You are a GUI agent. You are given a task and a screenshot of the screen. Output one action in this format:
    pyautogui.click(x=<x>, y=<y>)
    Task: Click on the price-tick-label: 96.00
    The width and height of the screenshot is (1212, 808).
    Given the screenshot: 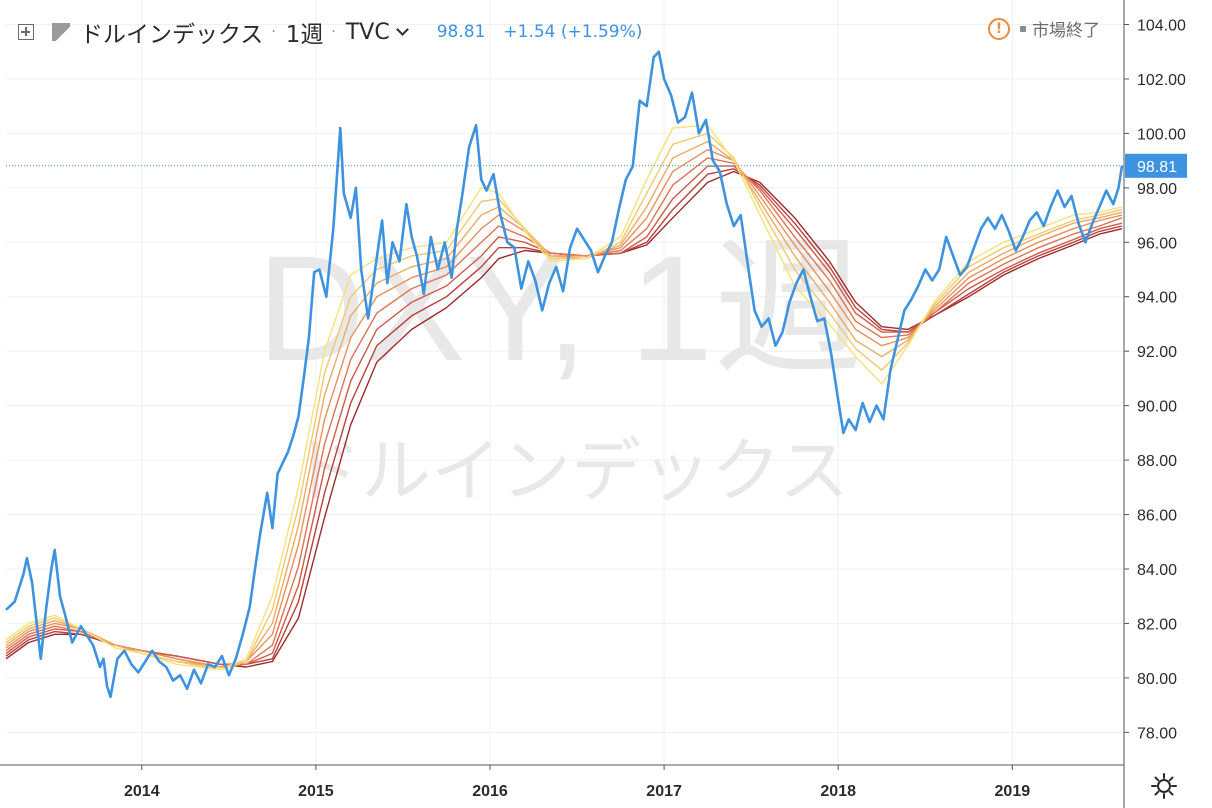 What is the action you would take?
    pyautogui.click(x=1157, y=243)
    